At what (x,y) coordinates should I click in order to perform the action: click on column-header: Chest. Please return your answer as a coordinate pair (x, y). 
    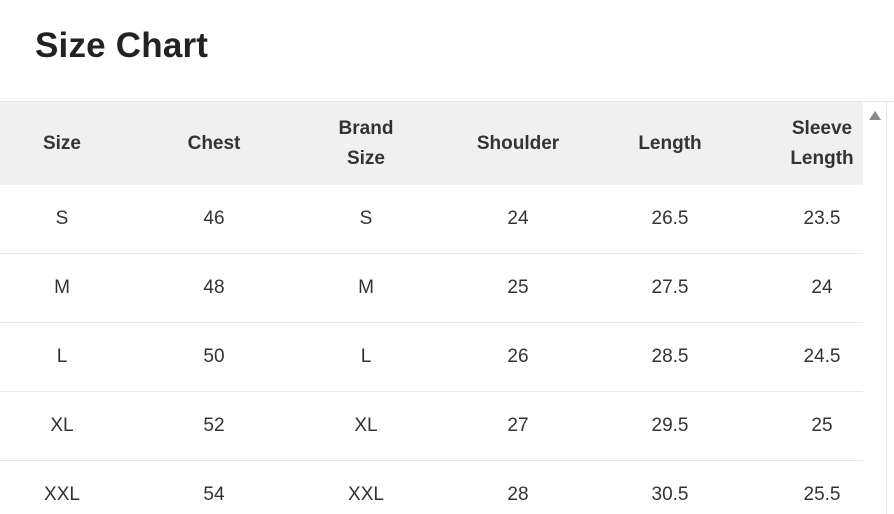
    Looking at the image, I should click on (214, 143).